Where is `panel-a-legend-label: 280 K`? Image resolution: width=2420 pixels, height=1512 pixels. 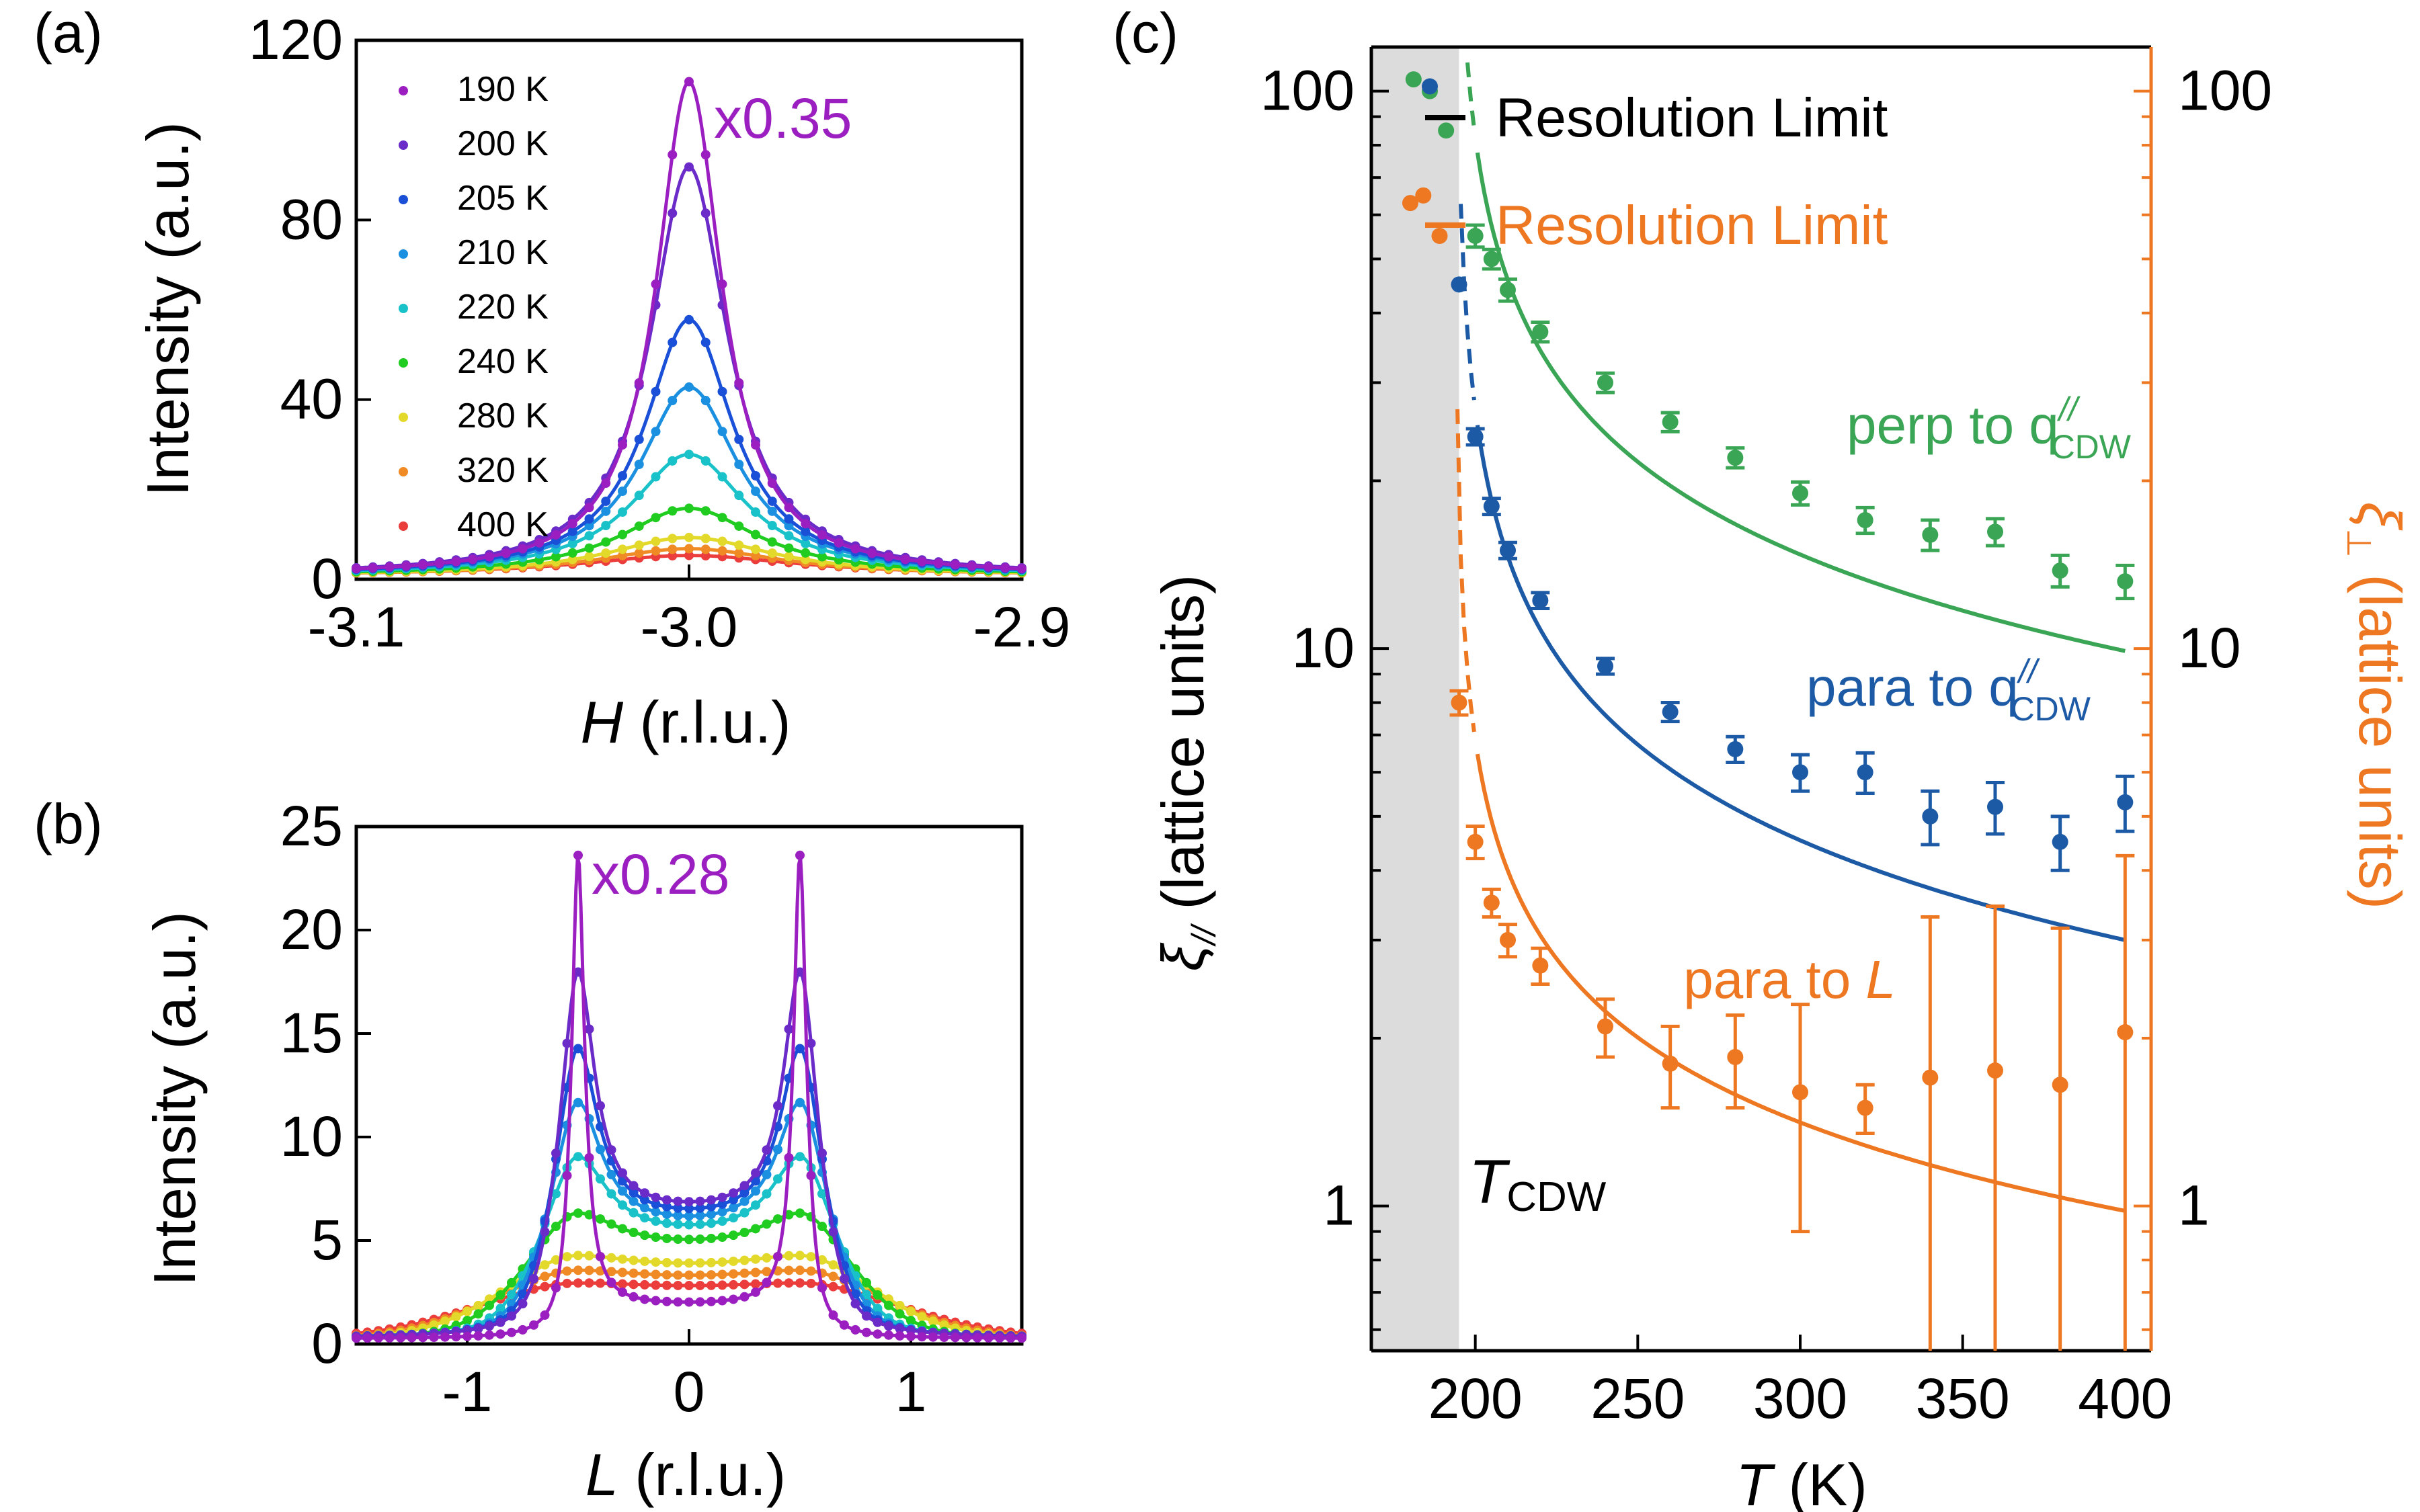 panel-a-legend-label: 280 K is located at coordinates (503, 416).